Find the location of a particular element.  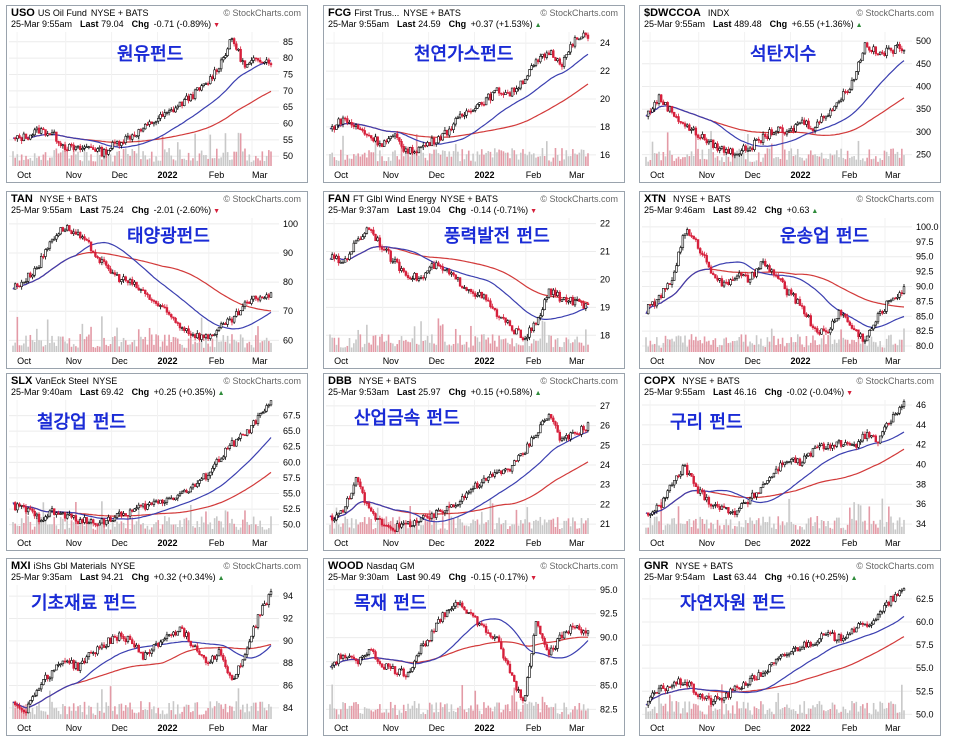

y-tick-label: 60 is located at coordinates (288, 340).